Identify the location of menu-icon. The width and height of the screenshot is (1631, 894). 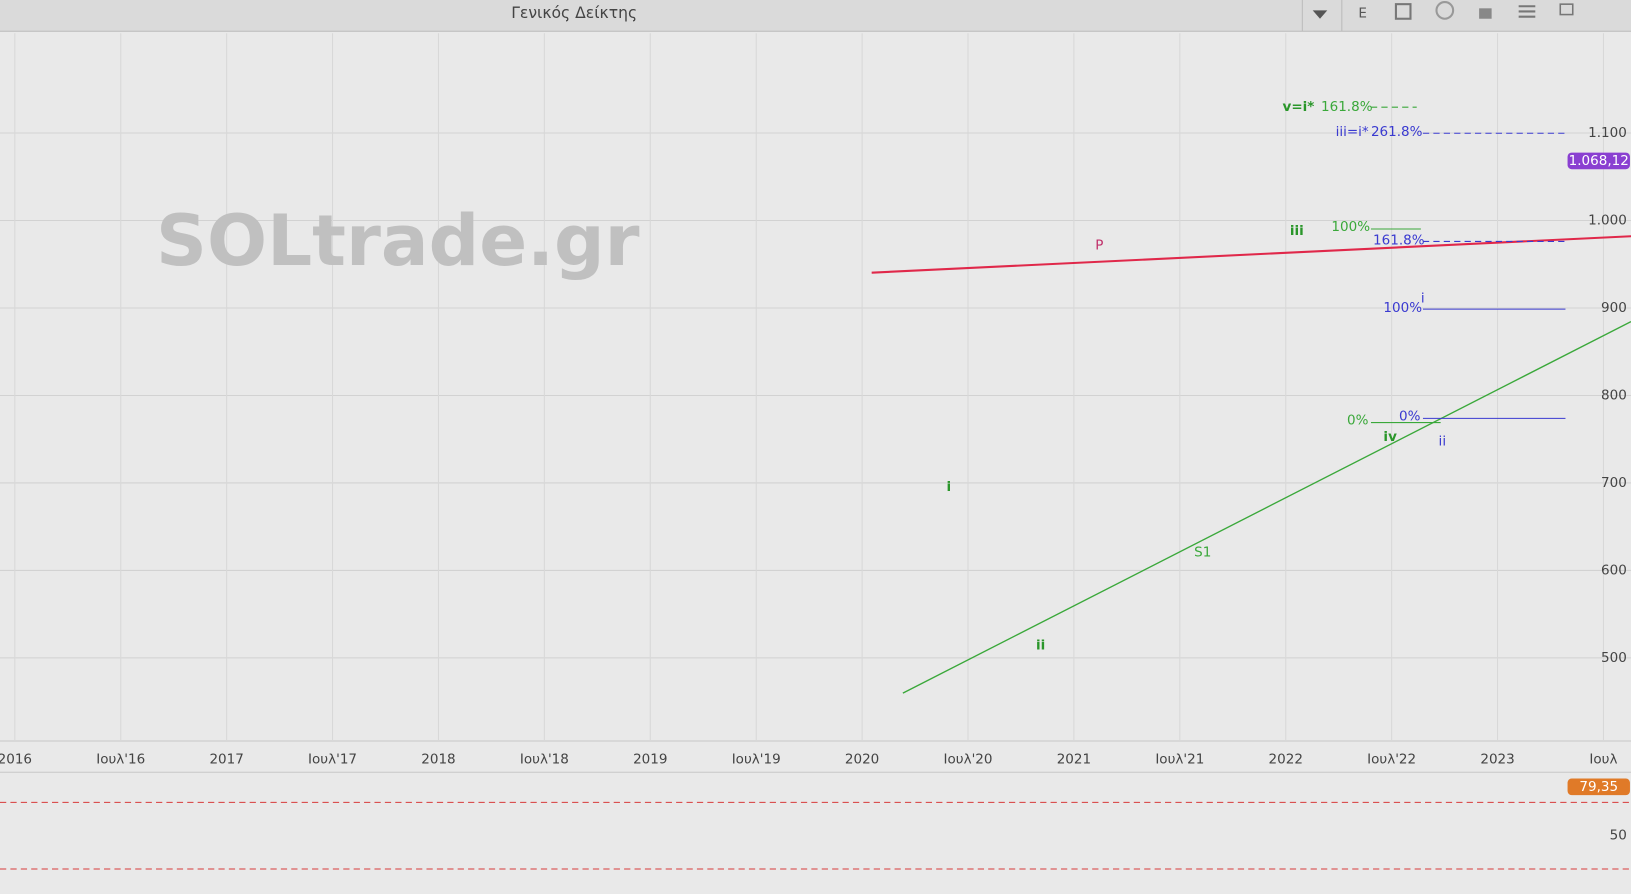
(1527, 11).